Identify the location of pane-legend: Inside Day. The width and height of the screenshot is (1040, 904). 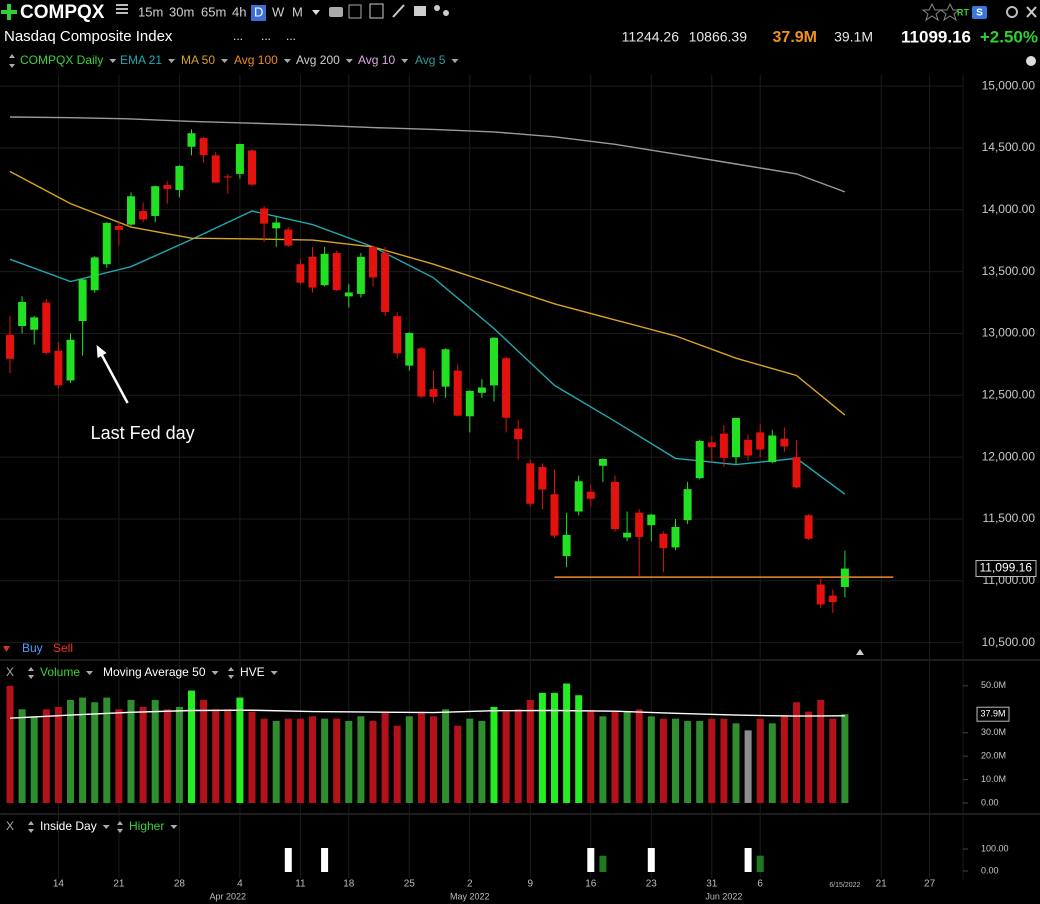
(68, 826).